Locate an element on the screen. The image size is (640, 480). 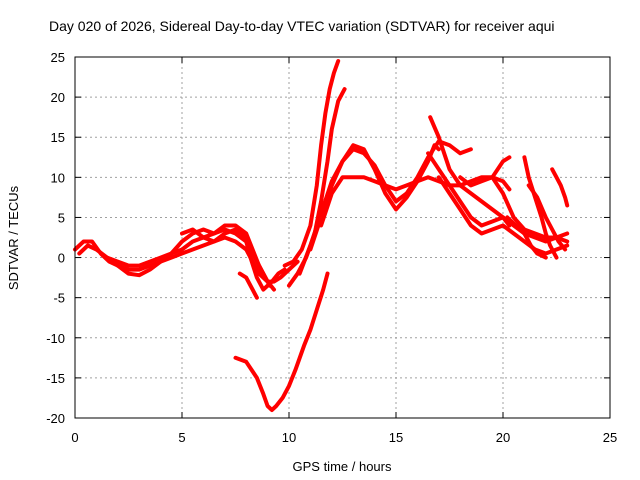
y-axis-label: SDTVAR / TECUs is located at coordinates (13, 237).